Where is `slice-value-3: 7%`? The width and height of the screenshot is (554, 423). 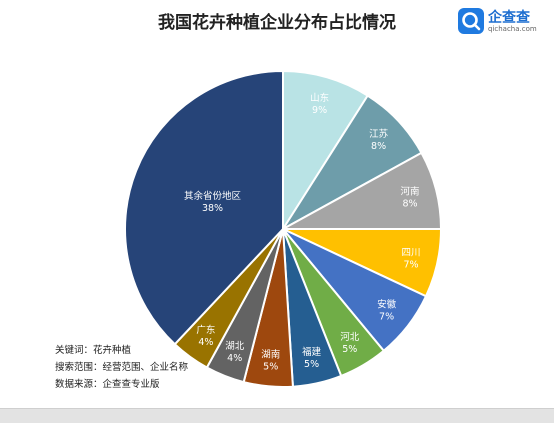 slice-value-3: 7% is located at coordinates (410, 265).